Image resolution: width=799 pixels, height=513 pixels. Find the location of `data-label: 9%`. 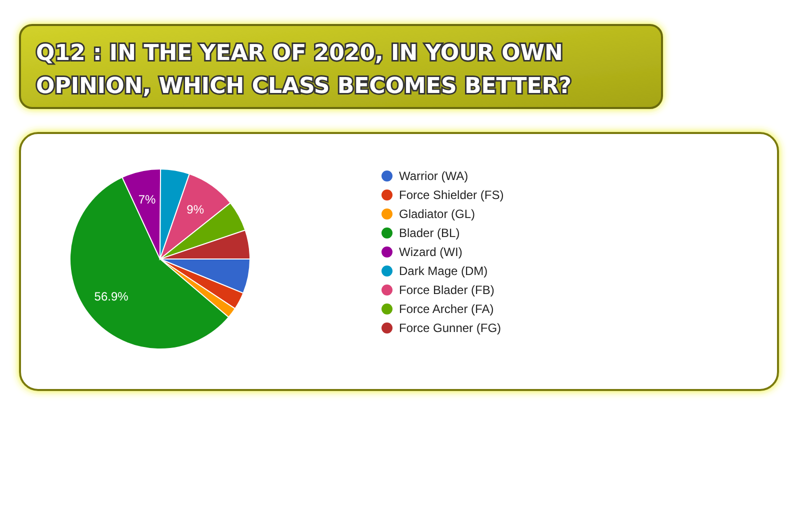

data-label: 9% is located at coordinates (195, 209).